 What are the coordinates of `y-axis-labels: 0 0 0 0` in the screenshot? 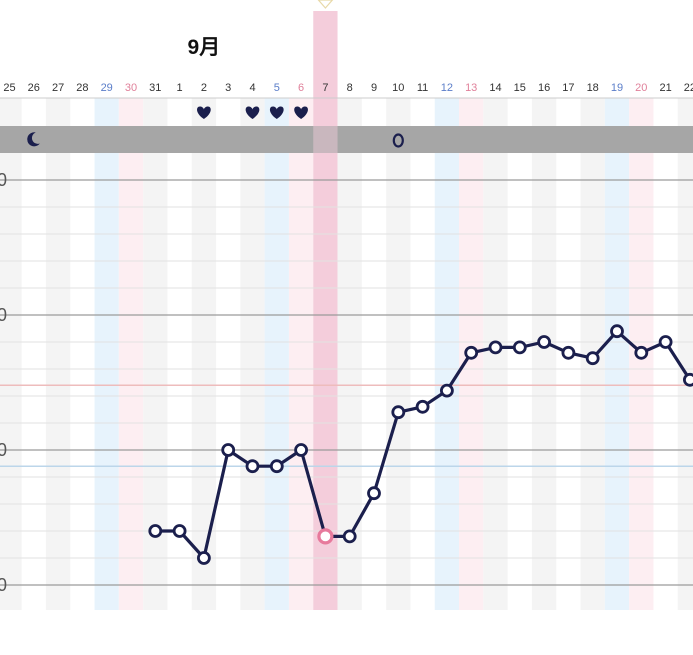 It's located at (3, 382).